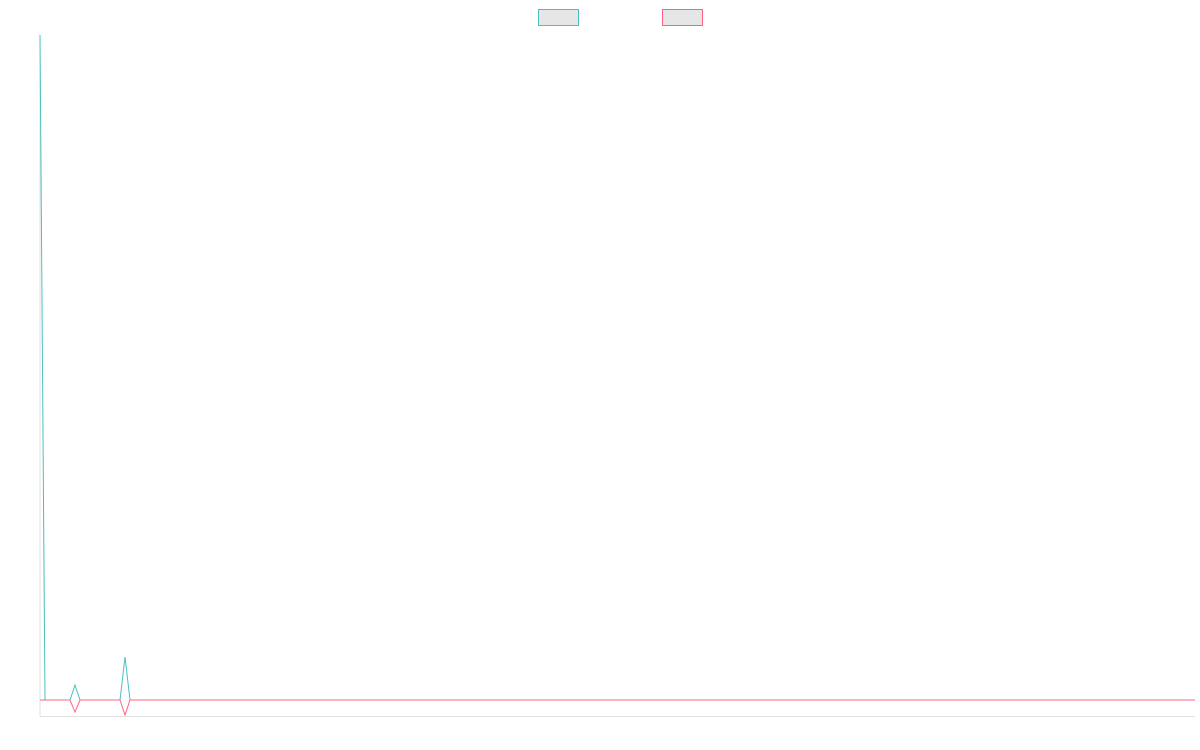  I want to click on series-line, so click(617, 708).